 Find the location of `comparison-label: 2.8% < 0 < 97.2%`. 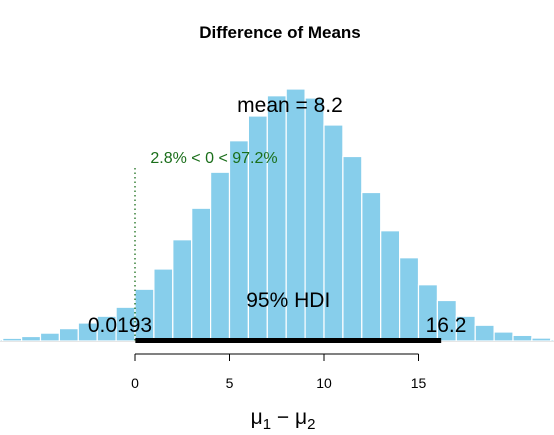

comparison-label: 2.8% < 0 < 97.2% is located at coordinates (213, 158).